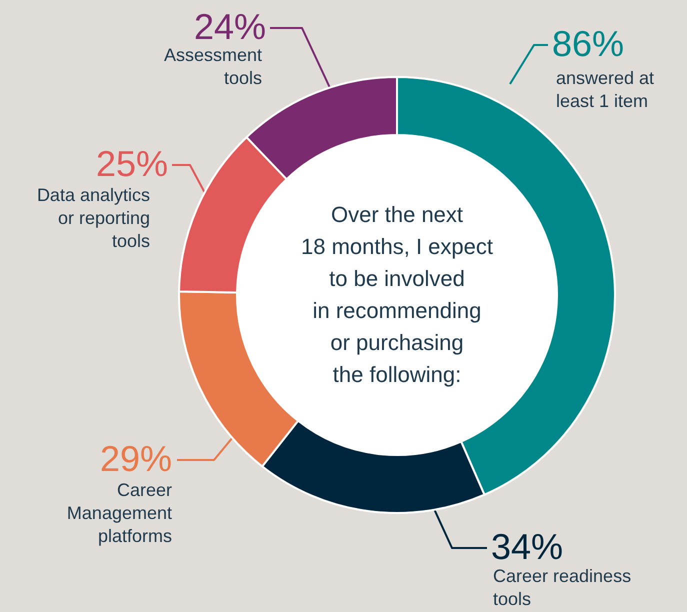  What do you see at coordinates (93, 218) in the screenshot?
I see `slice-label: Data analytics or reporting tools` at bounding box center [93, 218].